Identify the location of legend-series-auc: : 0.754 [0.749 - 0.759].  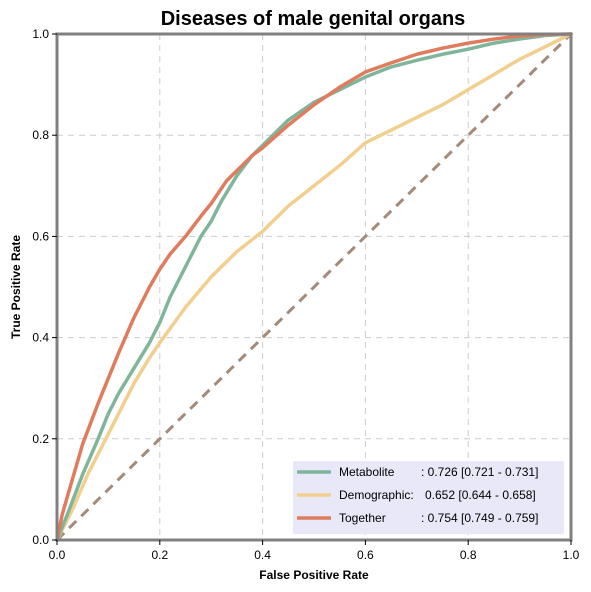
(479, 518).